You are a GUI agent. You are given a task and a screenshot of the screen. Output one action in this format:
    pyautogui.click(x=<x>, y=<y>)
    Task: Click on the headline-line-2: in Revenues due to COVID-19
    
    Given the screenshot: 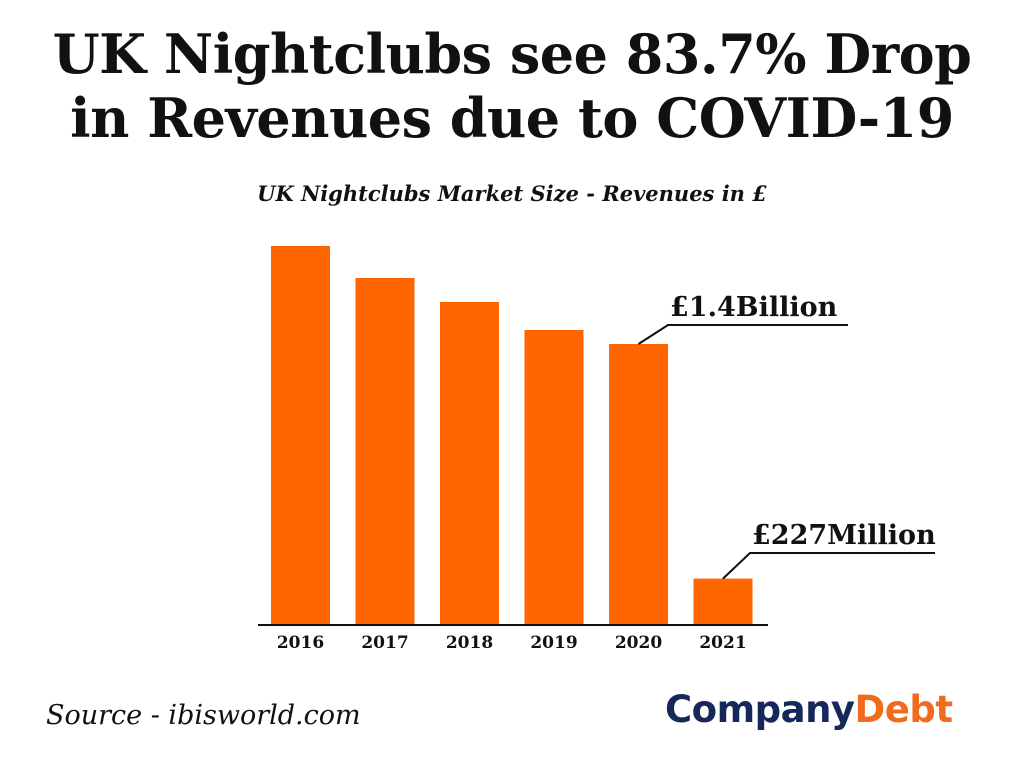 What is the action you would take?
    pyautogui.click(x=512, y=118)
    